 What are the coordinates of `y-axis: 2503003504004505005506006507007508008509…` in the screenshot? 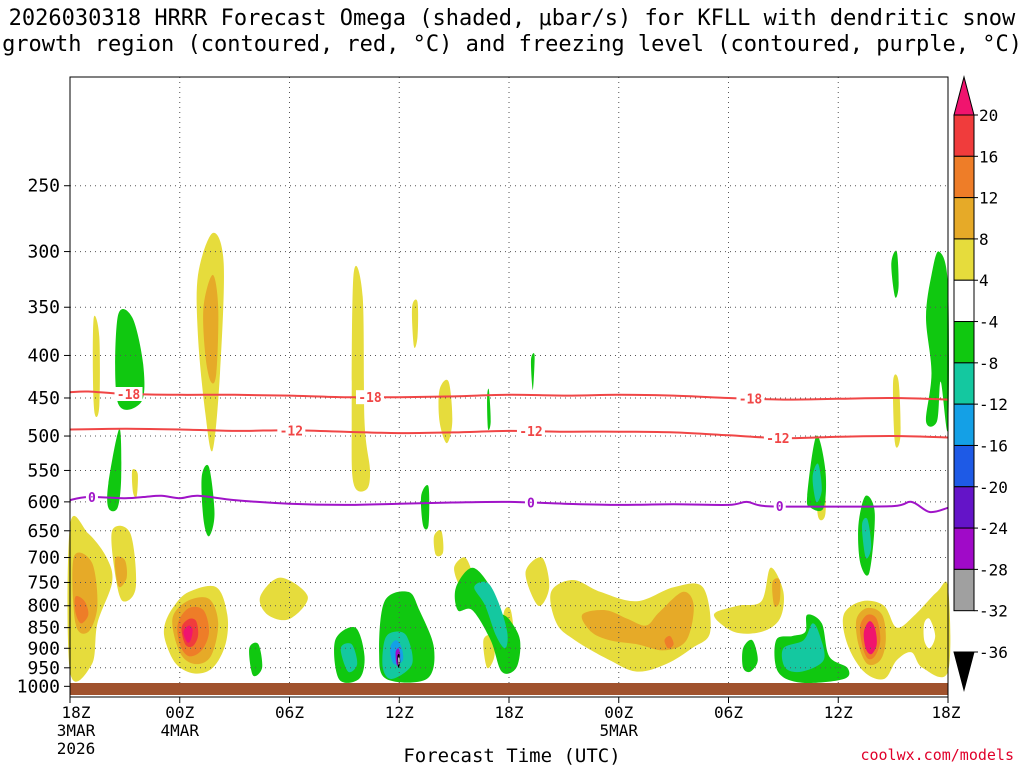 It's located at (43, 436).